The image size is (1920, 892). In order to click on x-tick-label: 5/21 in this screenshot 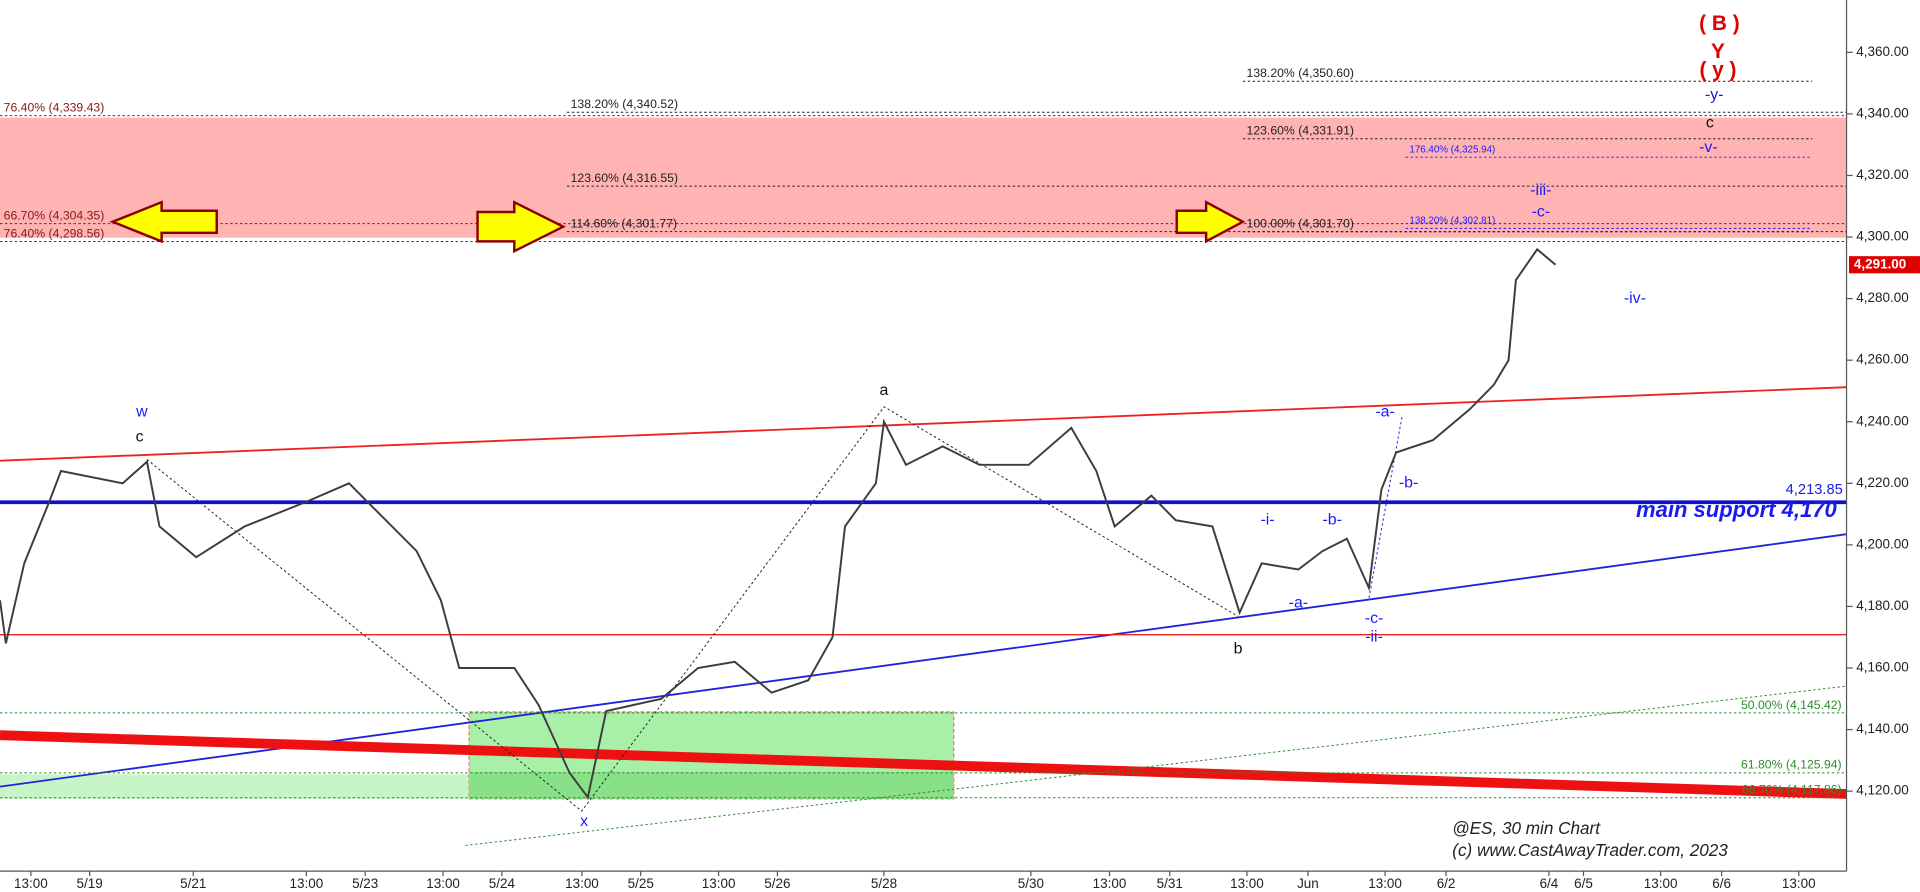, I will do `click(193, 883)`.